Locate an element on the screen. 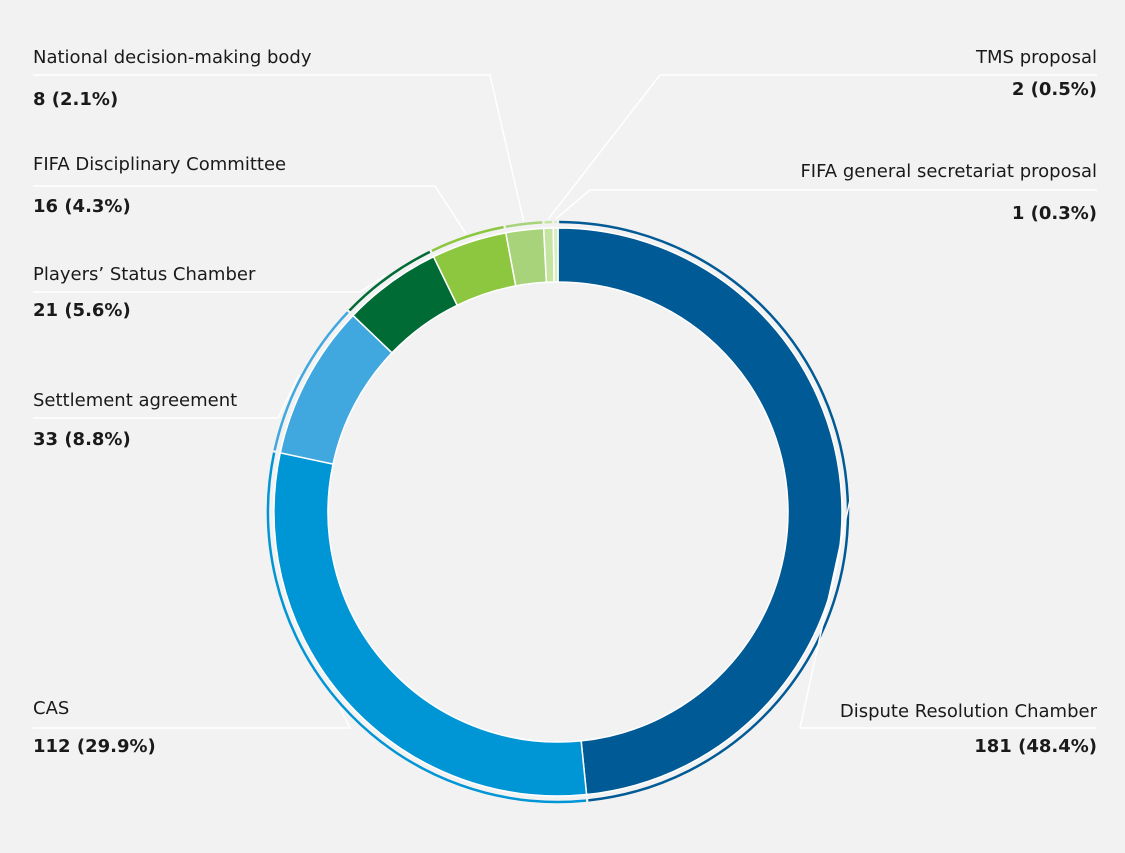 This screenshot has width=1125, height=853. category-label: FIFA general secretariat proposal is located at coordinates (948, 171).